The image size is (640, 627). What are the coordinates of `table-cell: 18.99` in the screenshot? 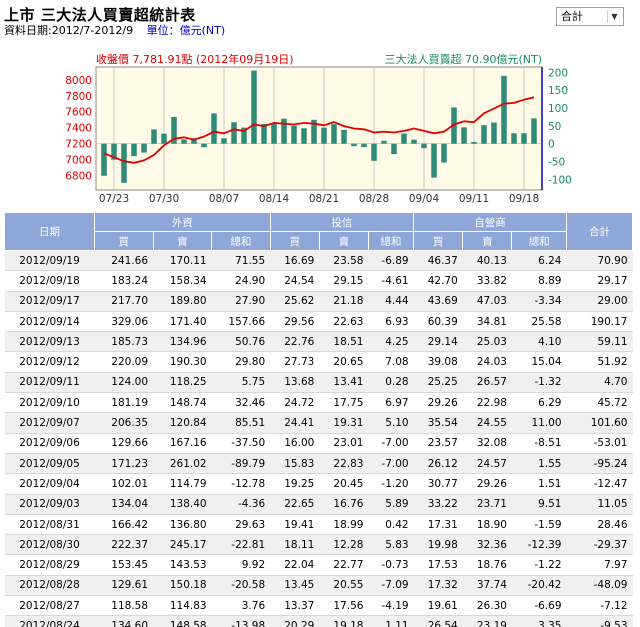 It's located at (344, 525).